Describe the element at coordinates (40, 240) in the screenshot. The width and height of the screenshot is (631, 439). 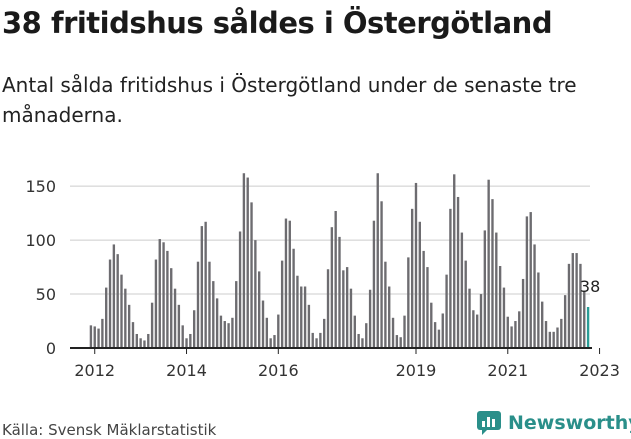
I see `y-tick-label: 100` at that location.